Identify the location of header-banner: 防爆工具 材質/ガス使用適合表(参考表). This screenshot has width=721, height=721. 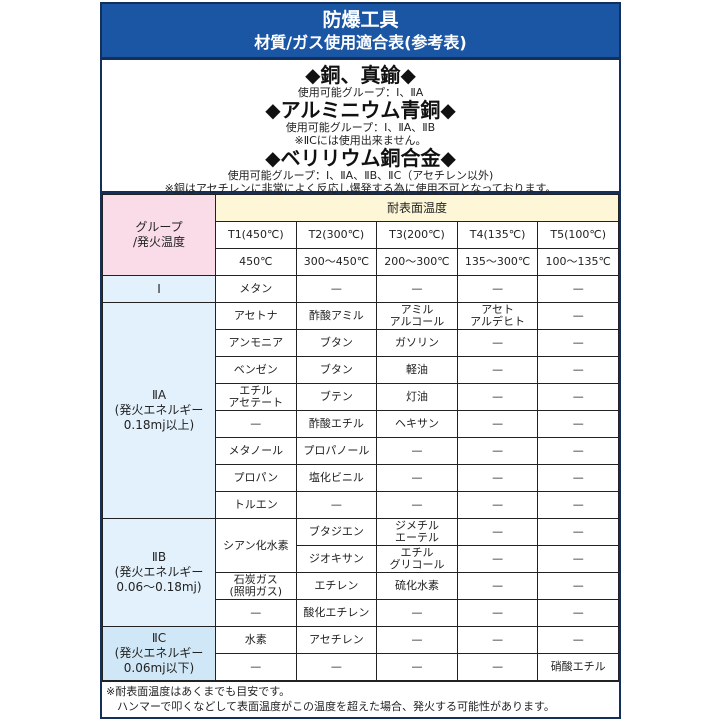
(360, 32).